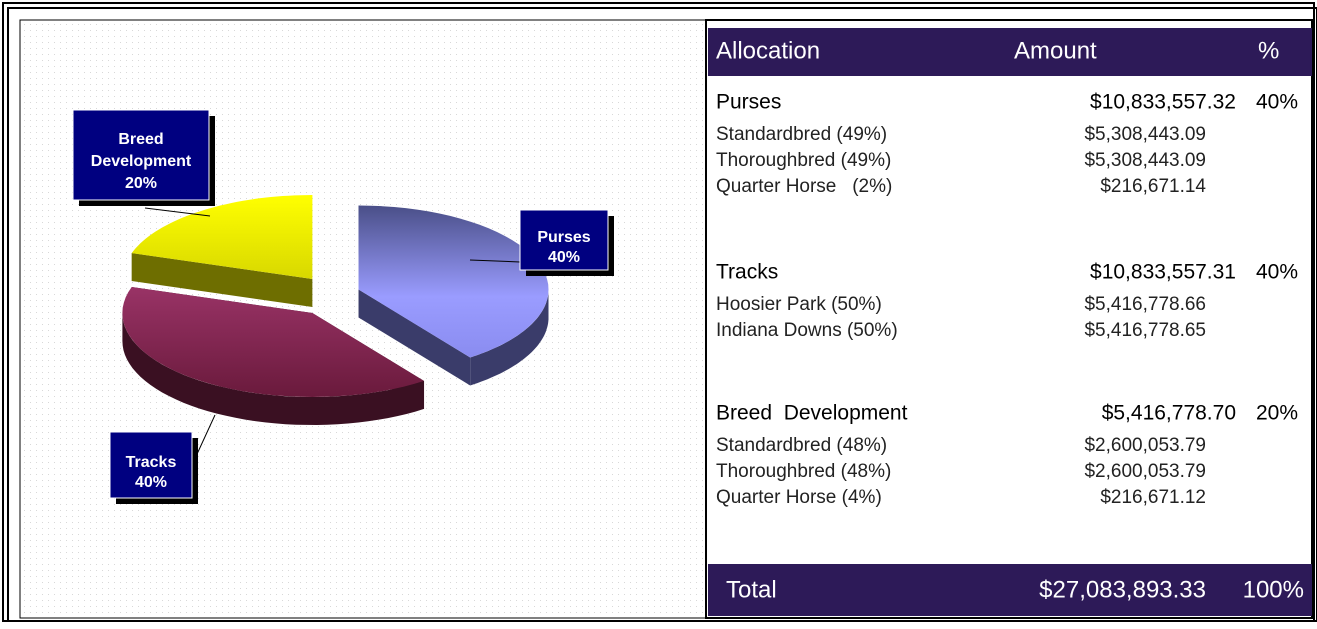 This screenshot has height=629, width=1317. What do you see at coordinates (799, 304) in the screenshot?
I see `row-label: Hoosier Park (50%)` at bounding box center [799, 304].